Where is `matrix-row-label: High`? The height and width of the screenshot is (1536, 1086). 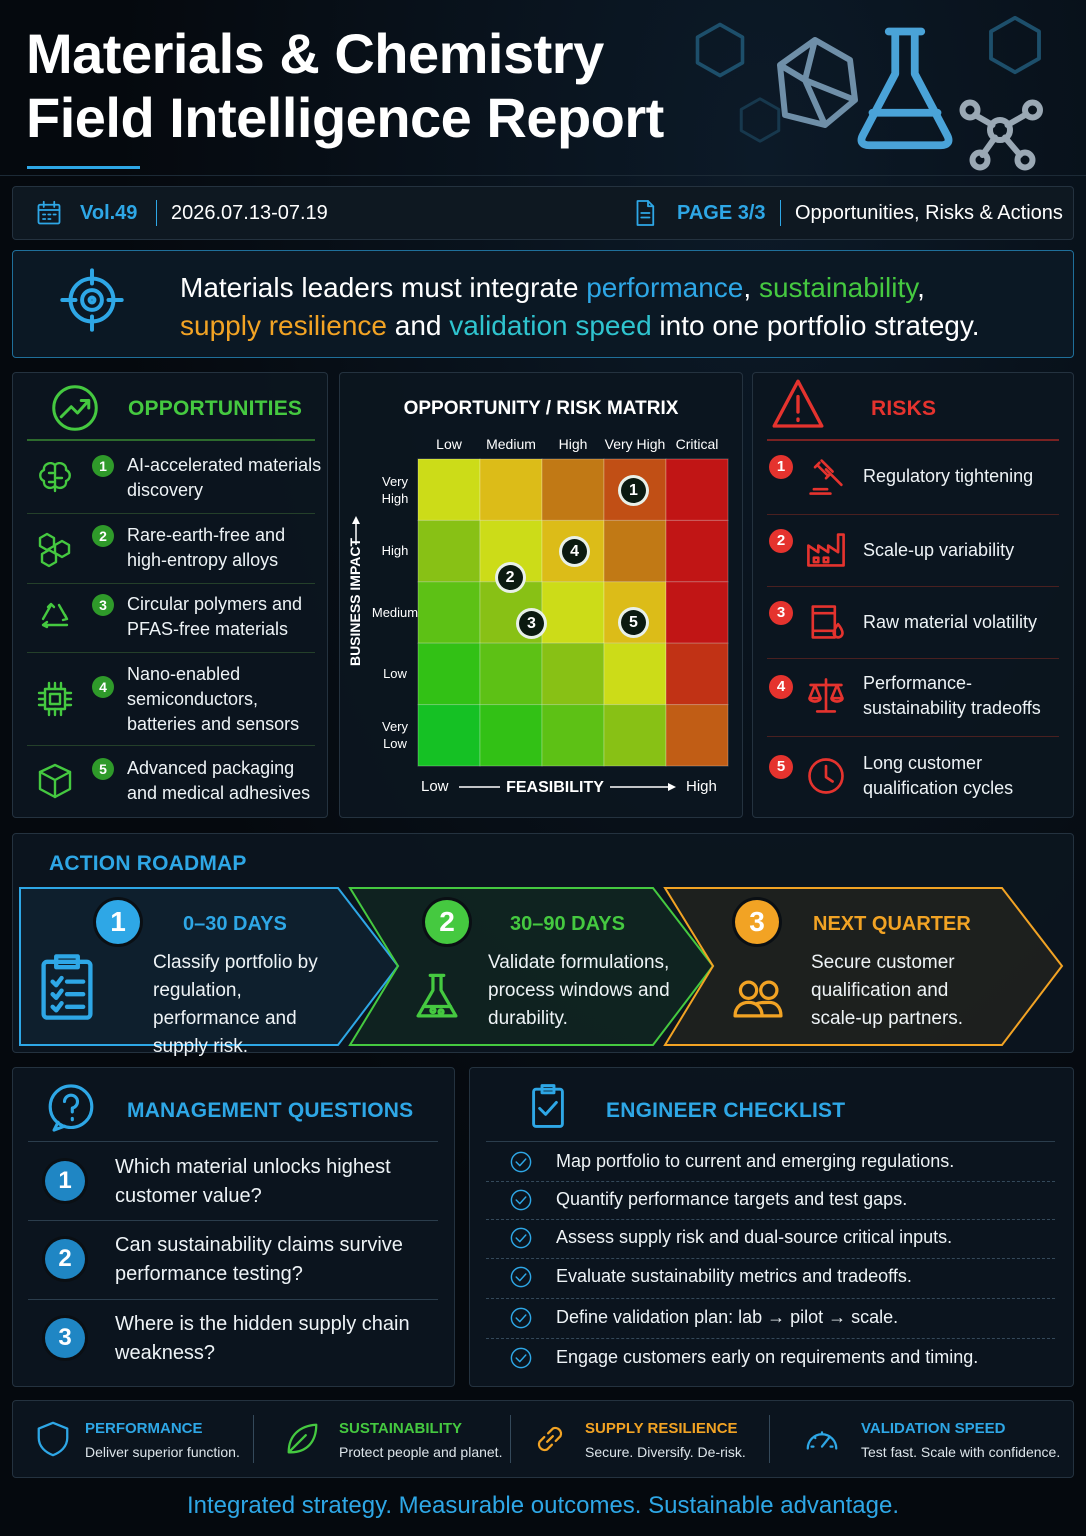 matrix-row-label: High is located at coordinates (395, 551).